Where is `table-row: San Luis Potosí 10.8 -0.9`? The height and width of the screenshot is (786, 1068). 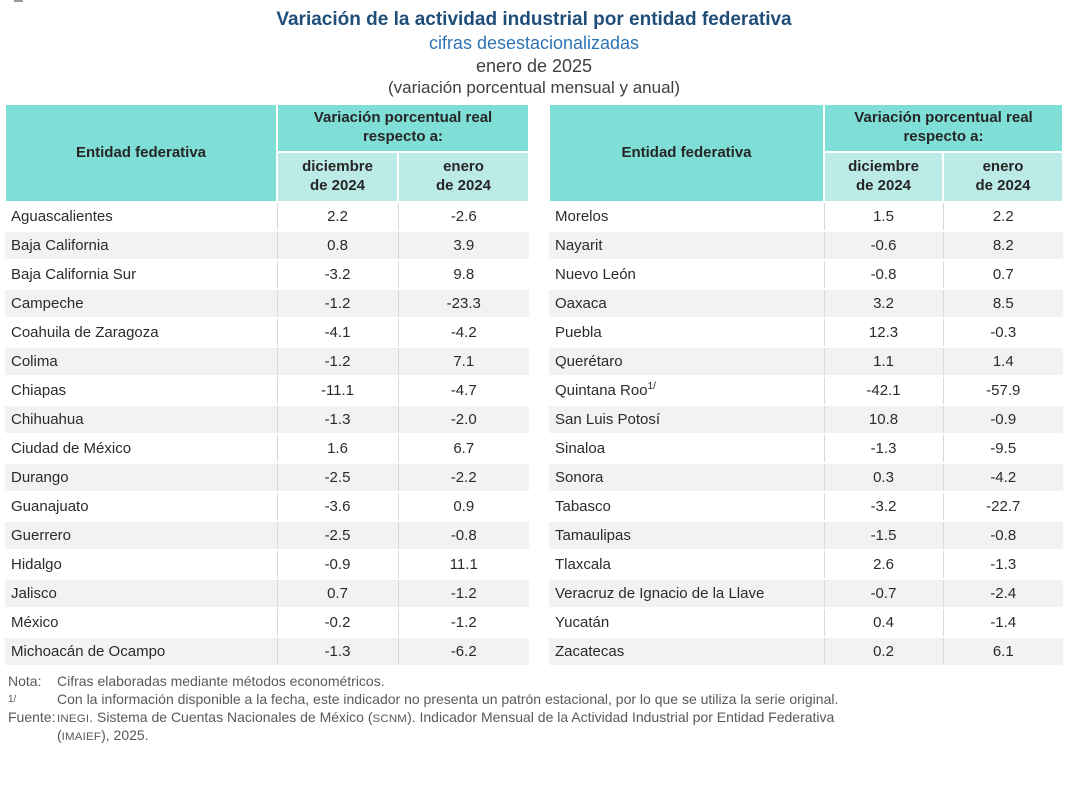
table-row: San Luis Potosí 10.8 -0.9 is located at coordinates (806, 419).